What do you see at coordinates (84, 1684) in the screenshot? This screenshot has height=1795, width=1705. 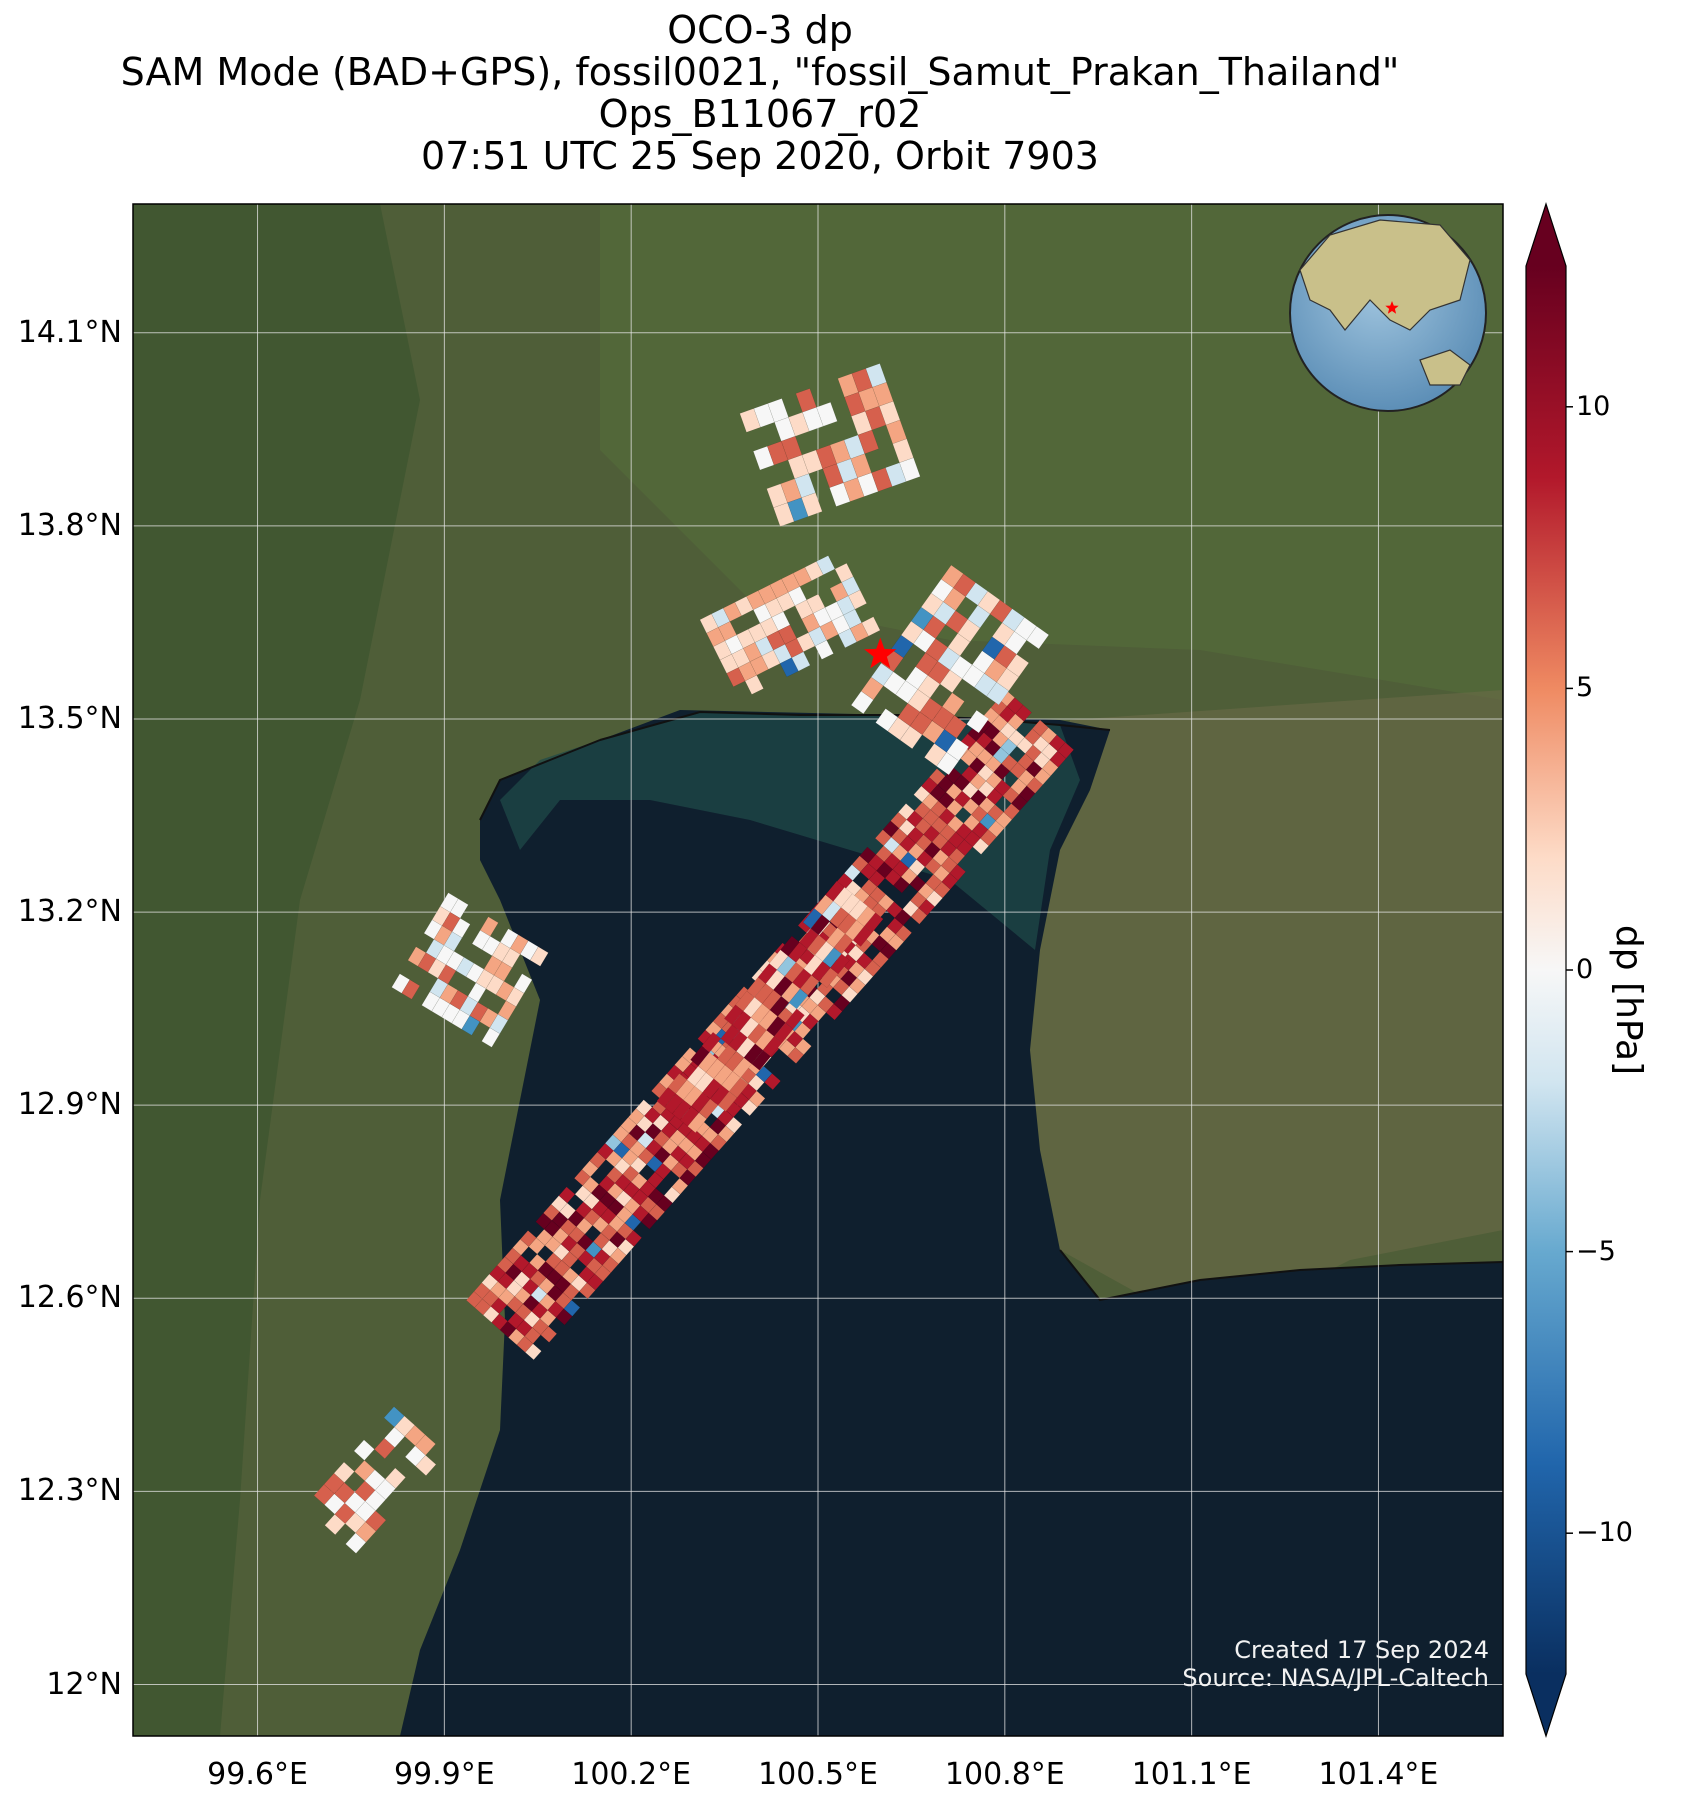 I see `latitude-tick-label: 12°N` at bounding box center [84, 1684].